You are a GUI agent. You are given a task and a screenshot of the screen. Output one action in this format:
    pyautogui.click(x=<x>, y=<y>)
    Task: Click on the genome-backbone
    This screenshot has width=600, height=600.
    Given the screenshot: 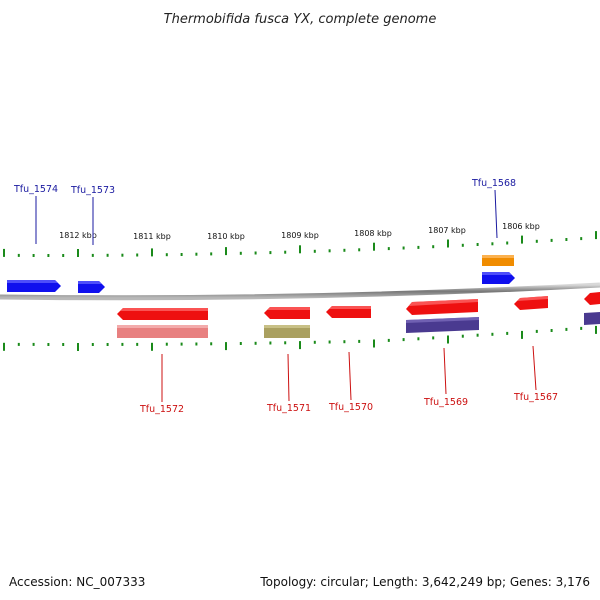 What is the action you would take?
    pyautogui.click(x=300, y=291)
    